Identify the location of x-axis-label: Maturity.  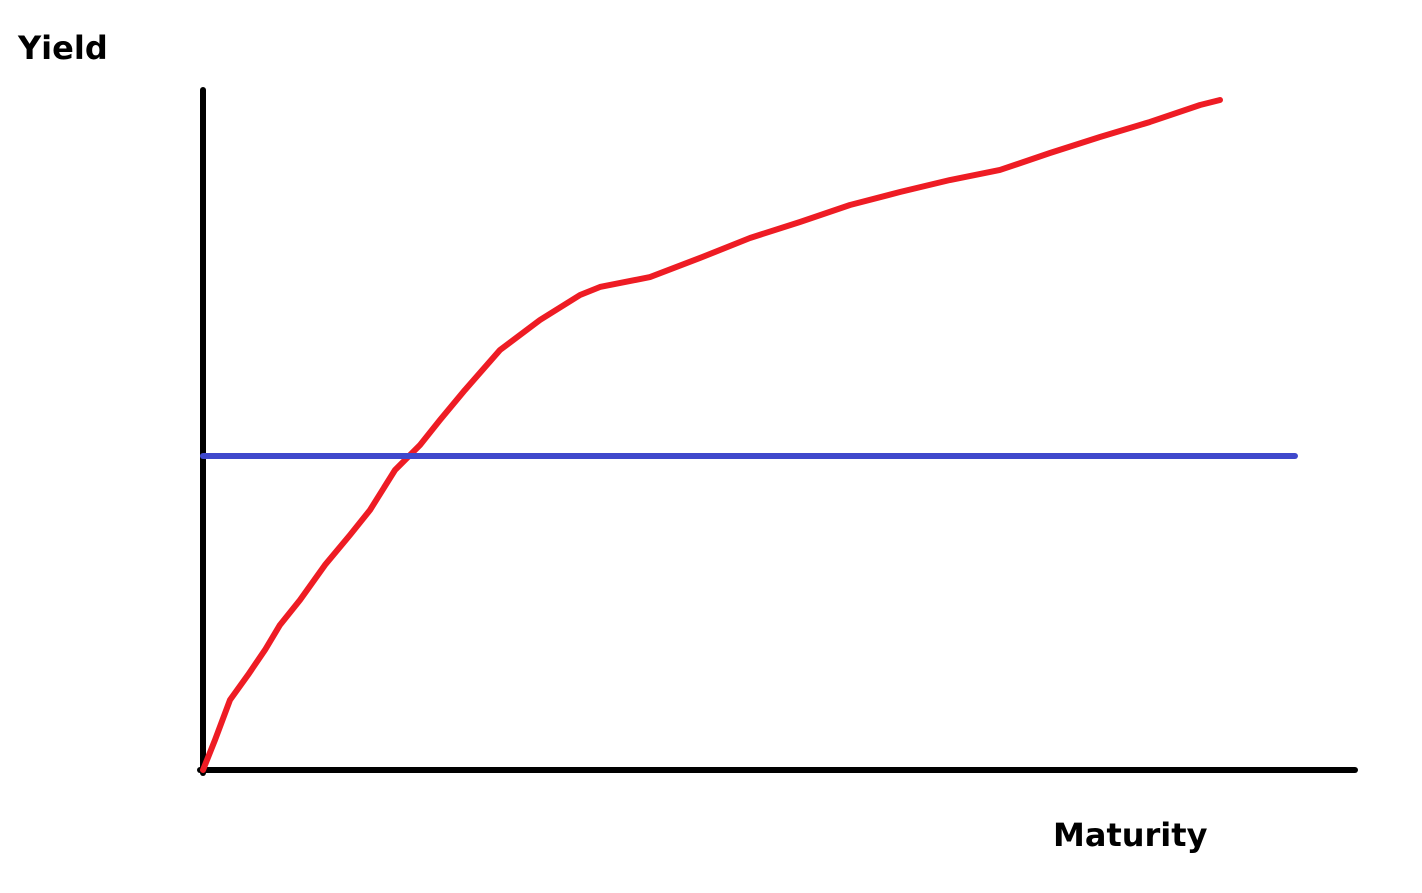
(1130, 835).